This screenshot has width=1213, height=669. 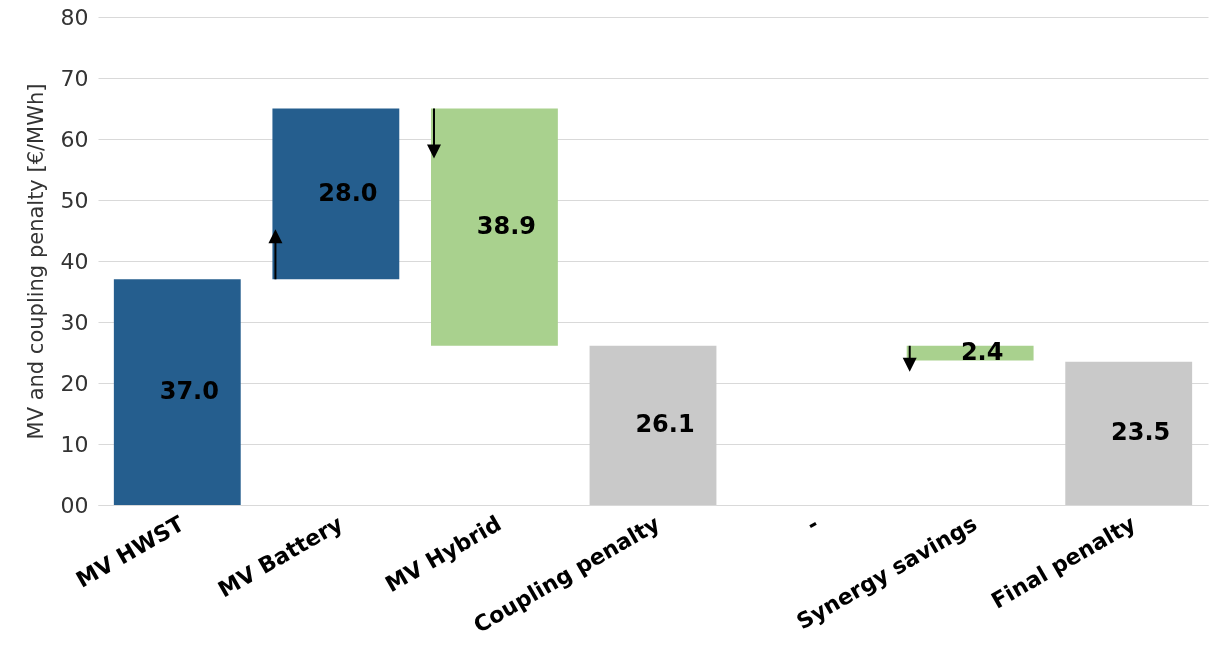 What do you see at coordinates (74, 139) in the screenshot?
I see `y-tick-label: 60` at bounding box center [74, 139].